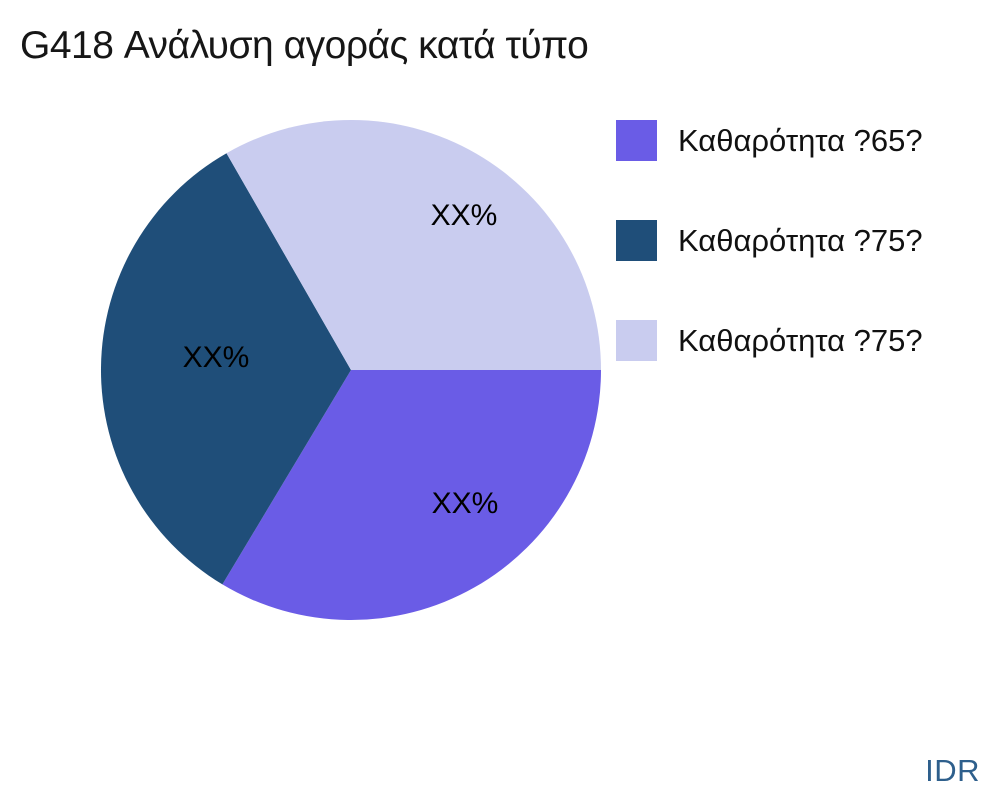  I want to click on legend-item: Καθαρότητα ?65?, so click(801, 140).